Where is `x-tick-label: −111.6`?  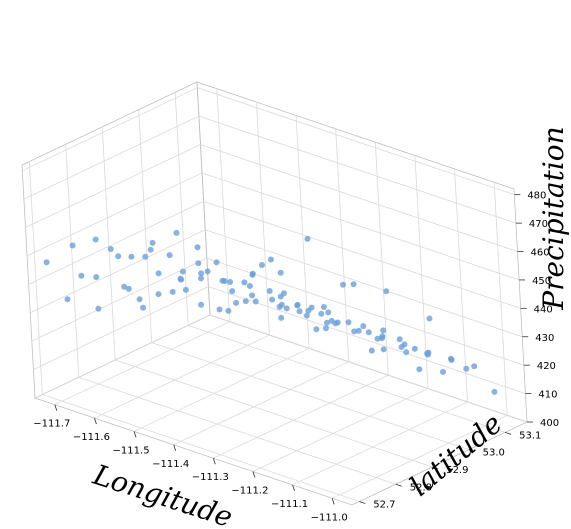
x-tick-label: −111.6 is located at coordinates (91, 437).